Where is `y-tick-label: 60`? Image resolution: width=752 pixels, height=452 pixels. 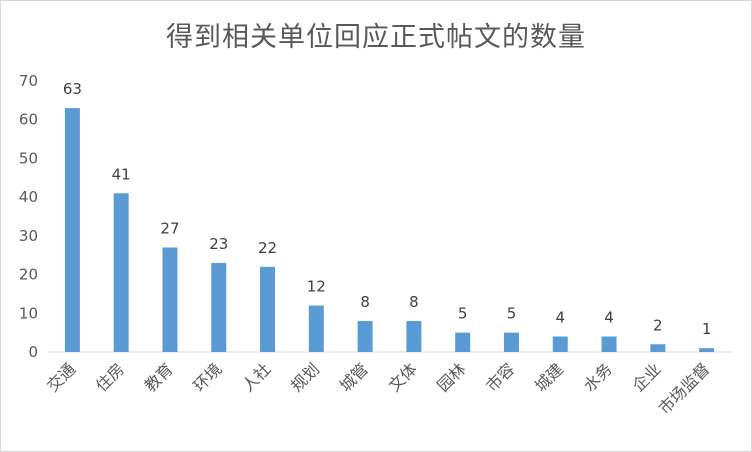
y-tick-label: 60 is located at coordinates (28, 120).